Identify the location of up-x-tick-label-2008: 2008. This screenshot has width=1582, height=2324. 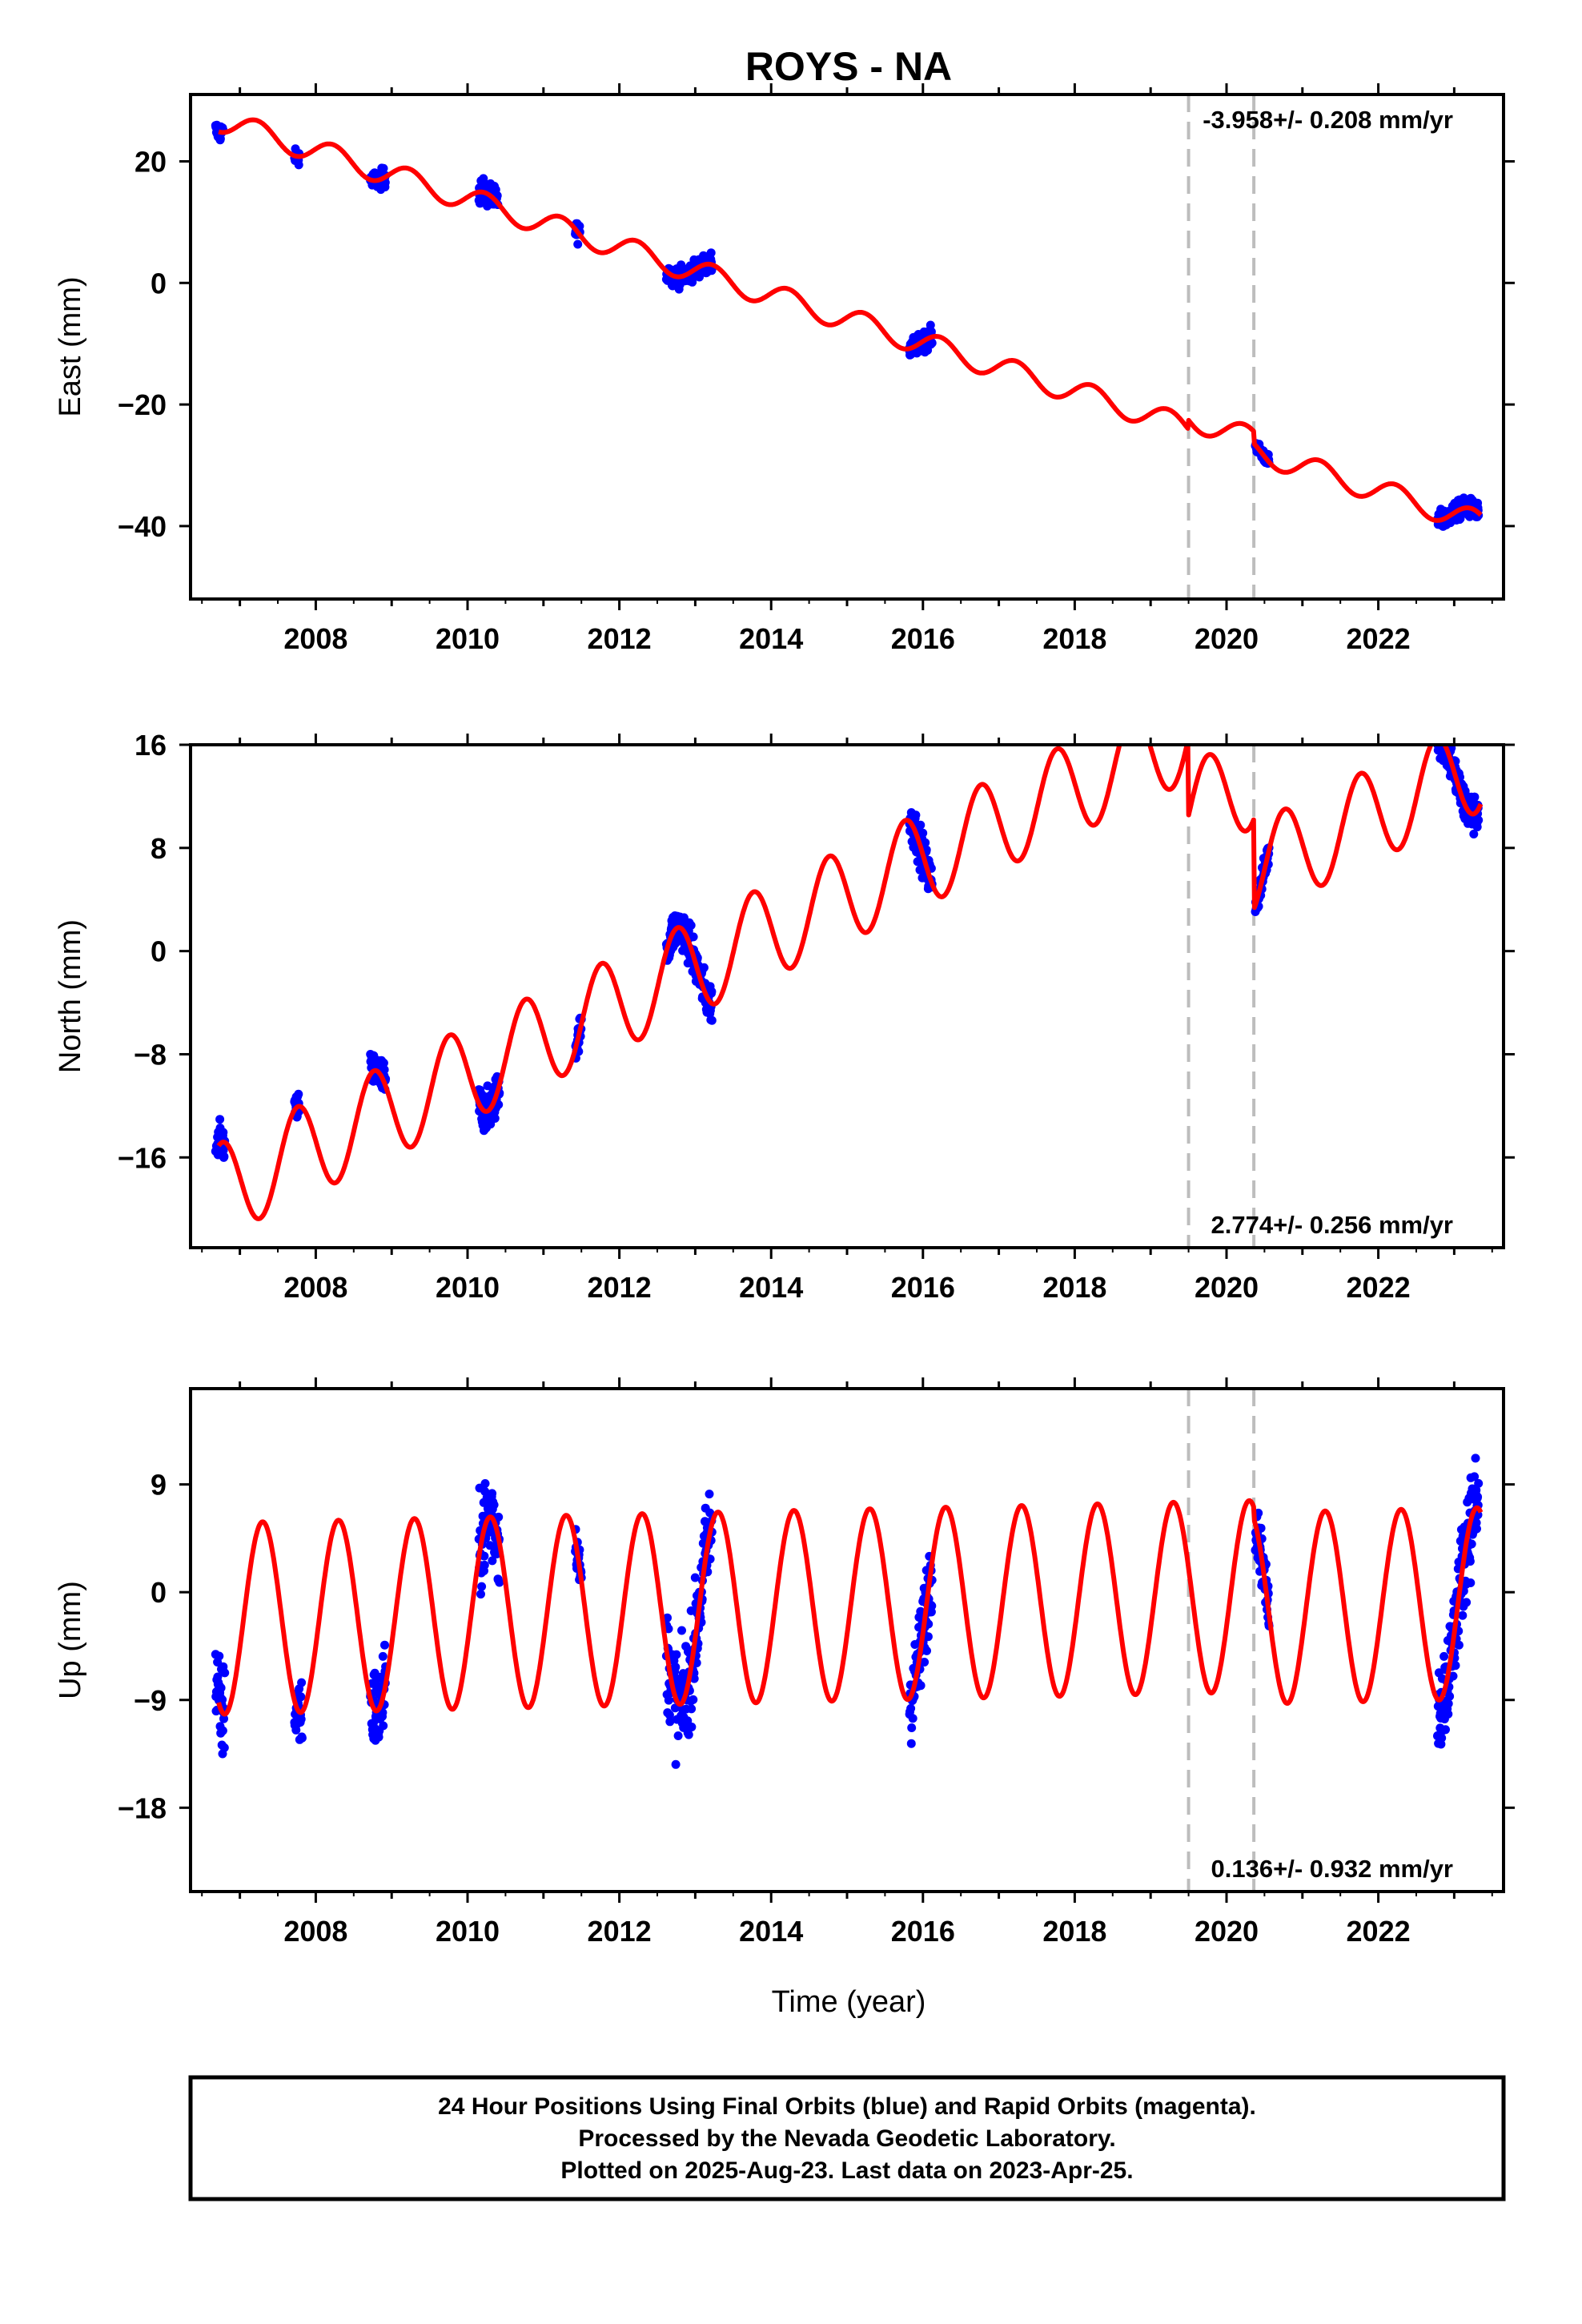
(315, 1931).